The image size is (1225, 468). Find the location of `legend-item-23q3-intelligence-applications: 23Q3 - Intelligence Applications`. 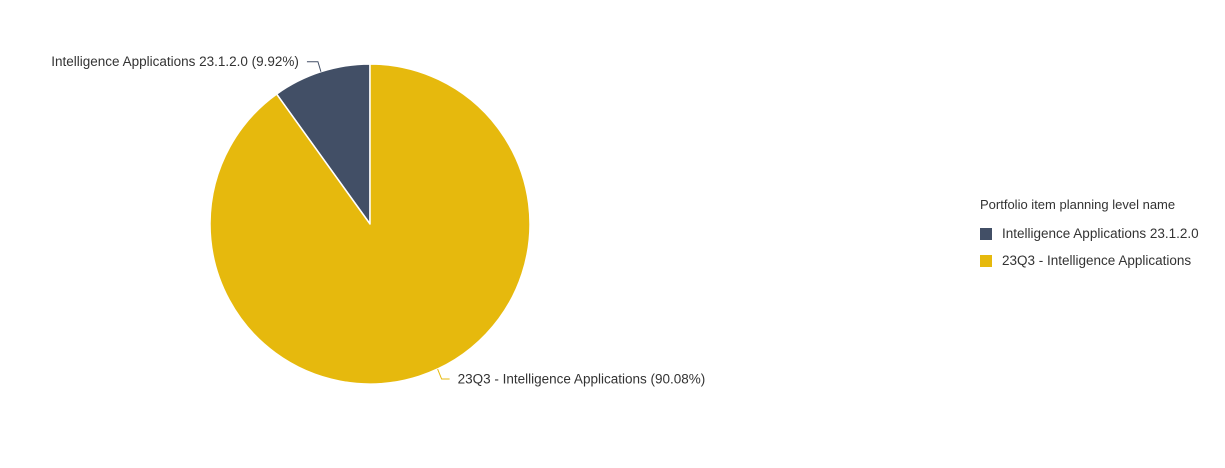

legend-item-23q3-intelligence-applications: 23Q3 - Intelligence Applications is located at coordinates (1100, 260).